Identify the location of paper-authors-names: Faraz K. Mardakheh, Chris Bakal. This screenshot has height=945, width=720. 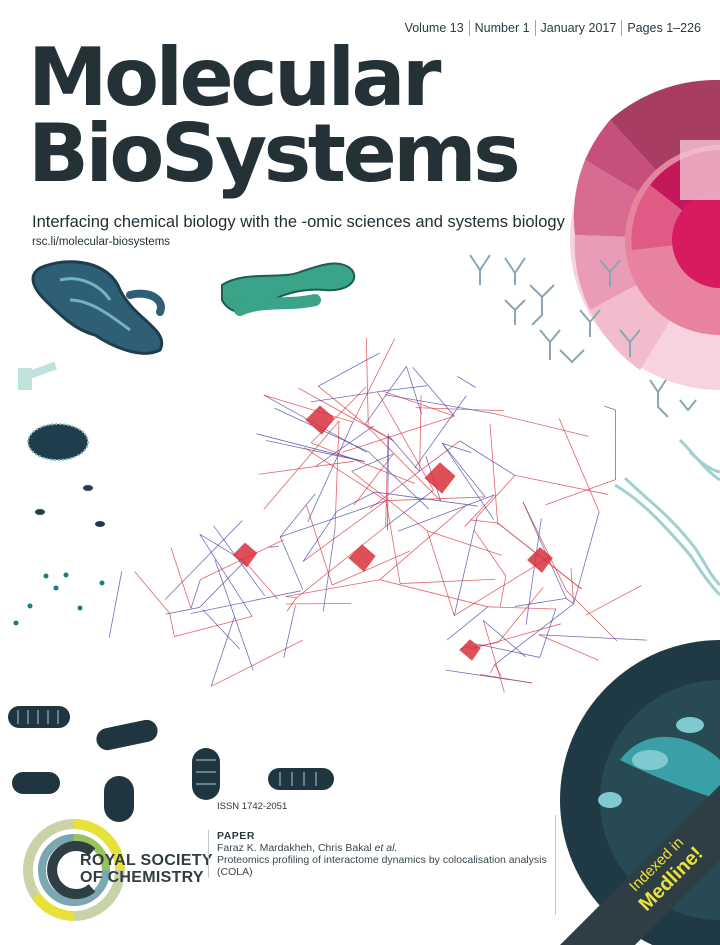
(296, 848).